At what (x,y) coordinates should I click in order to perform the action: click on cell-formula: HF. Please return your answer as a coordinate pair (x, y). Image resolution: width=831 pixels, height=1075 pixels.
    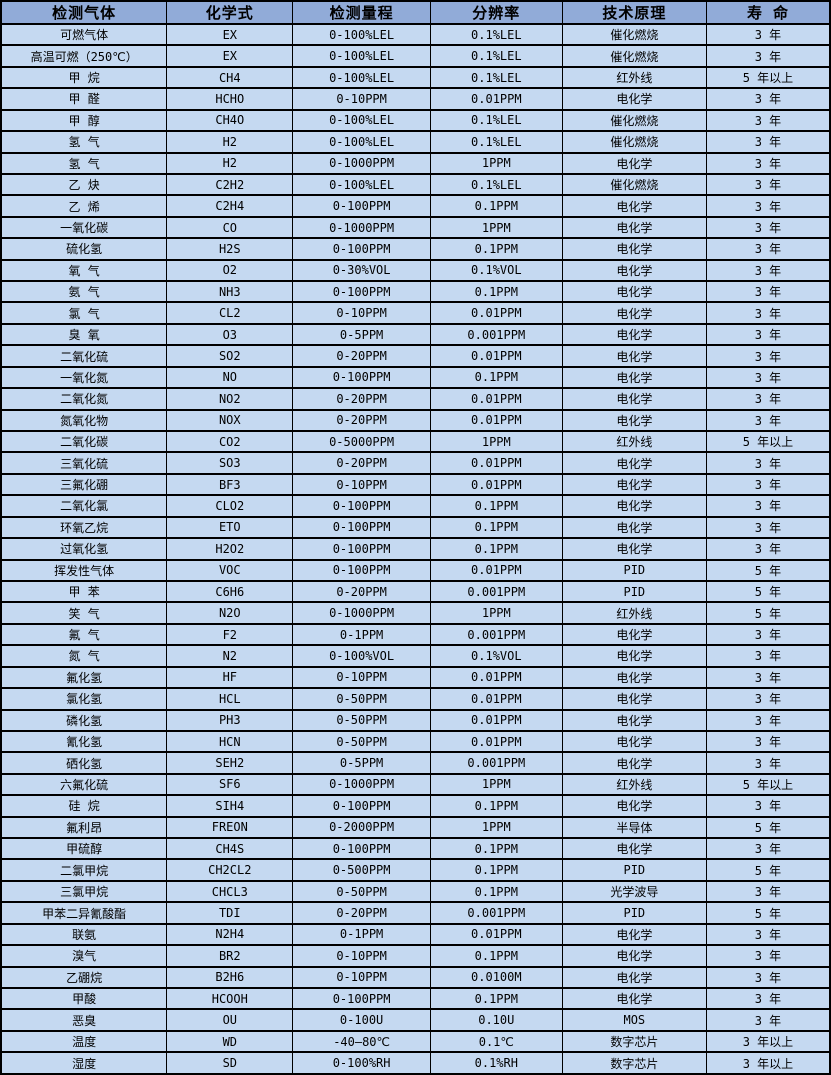
    Looking at the image, I should click on (229, 678).